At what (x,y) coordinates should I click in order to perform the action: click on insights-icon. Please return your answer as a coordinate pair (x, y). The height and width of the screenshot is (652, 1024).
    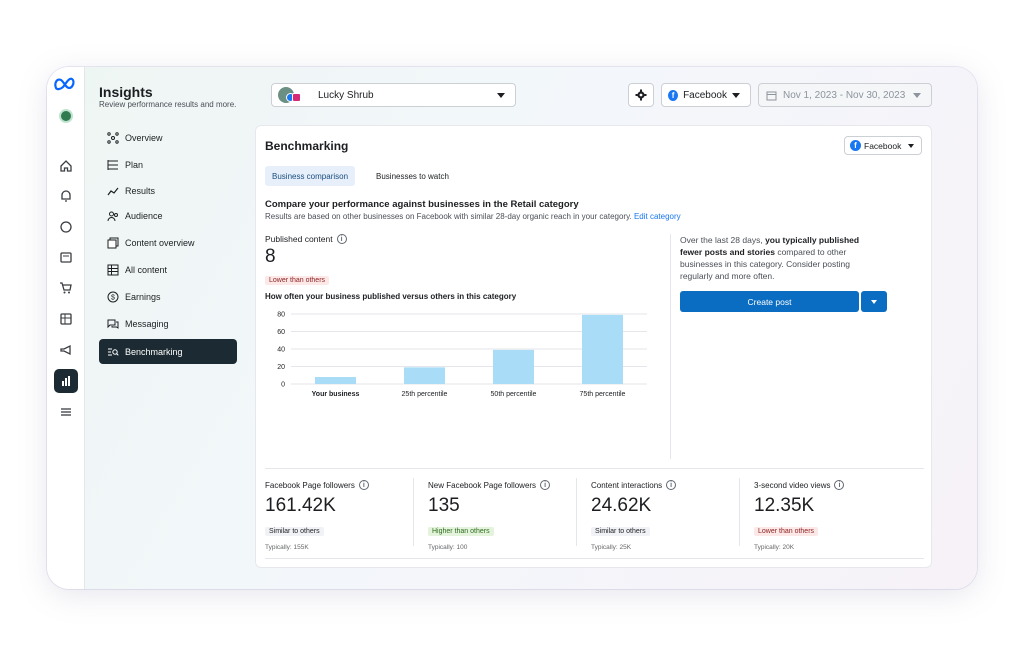
    Looking at the image, I should click on (66, 381).